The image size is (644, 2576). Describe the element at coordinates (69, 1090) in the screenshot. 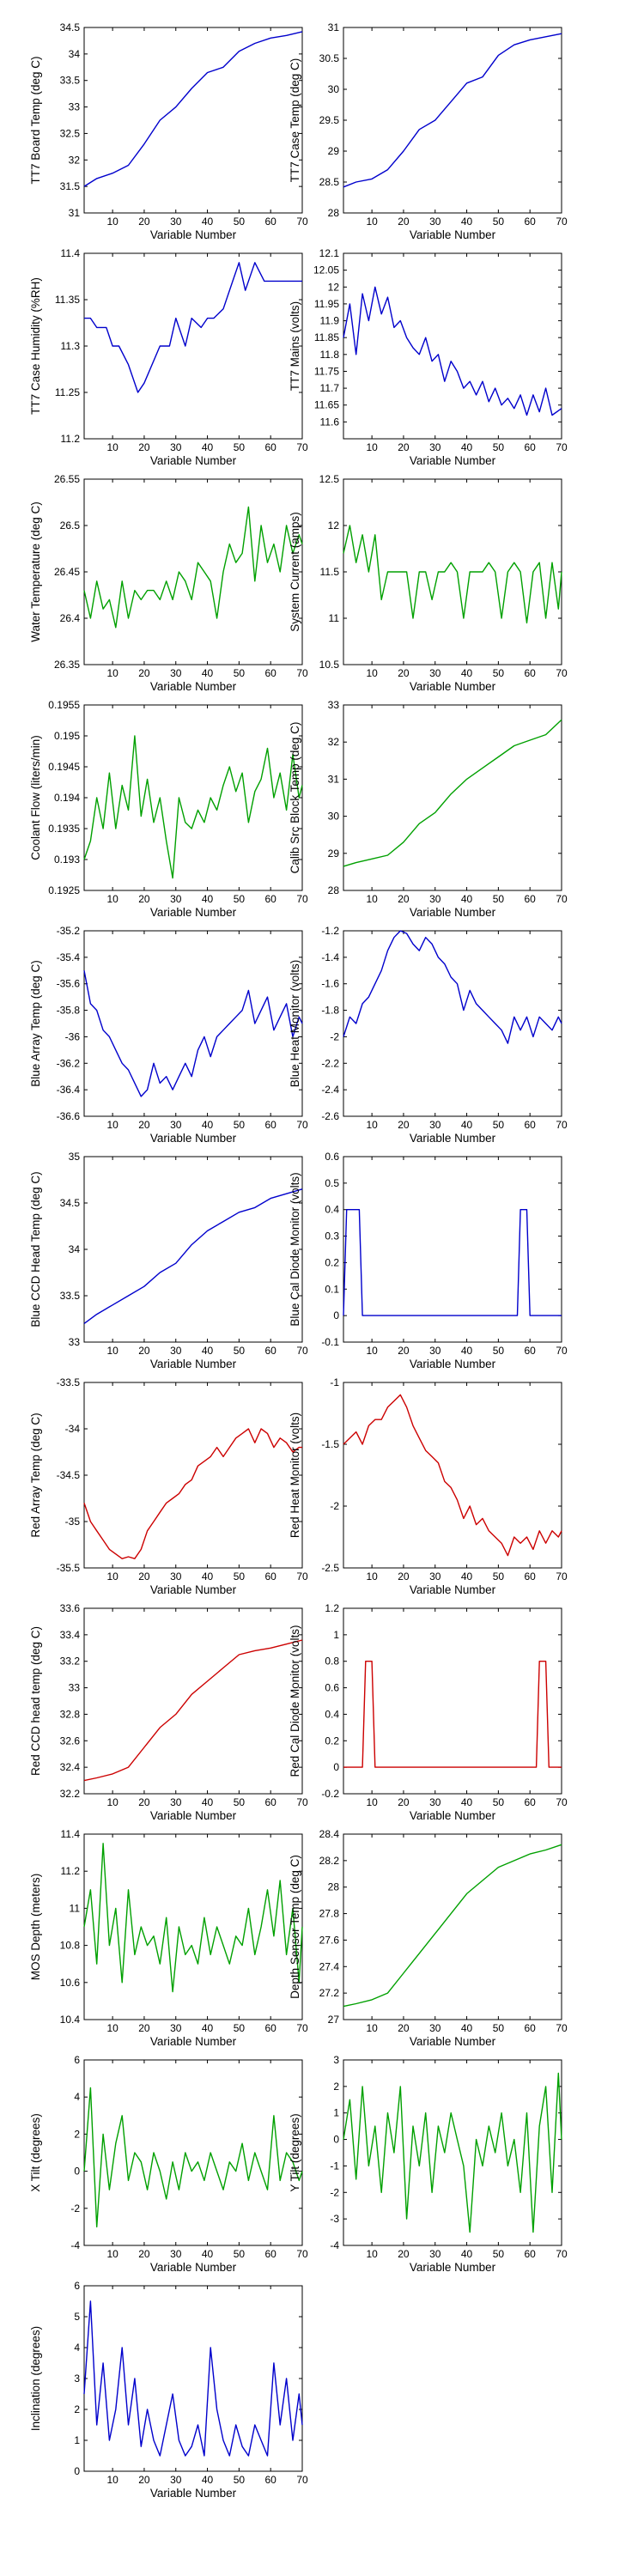

I see `y-tick-label: -36.4` at that location.